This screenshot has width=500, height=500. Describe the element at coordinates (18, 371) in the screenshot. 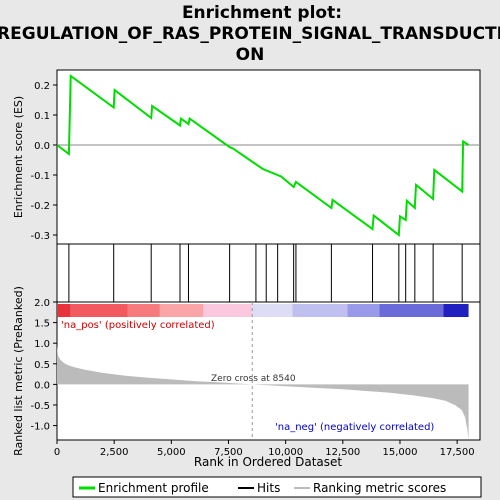

I see `metric-y-axis-label: Ranked list metric (PreRanked)` at that location.